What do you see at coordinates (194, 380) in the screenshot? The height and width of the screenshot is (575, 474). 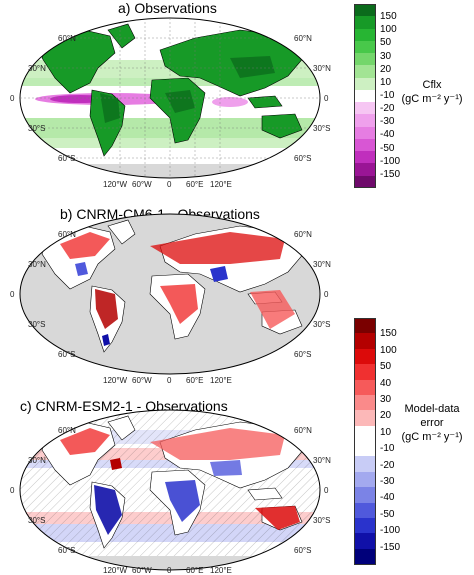 I see `lon-label-b-60e: 60°E` at bounding box center [194, 380].